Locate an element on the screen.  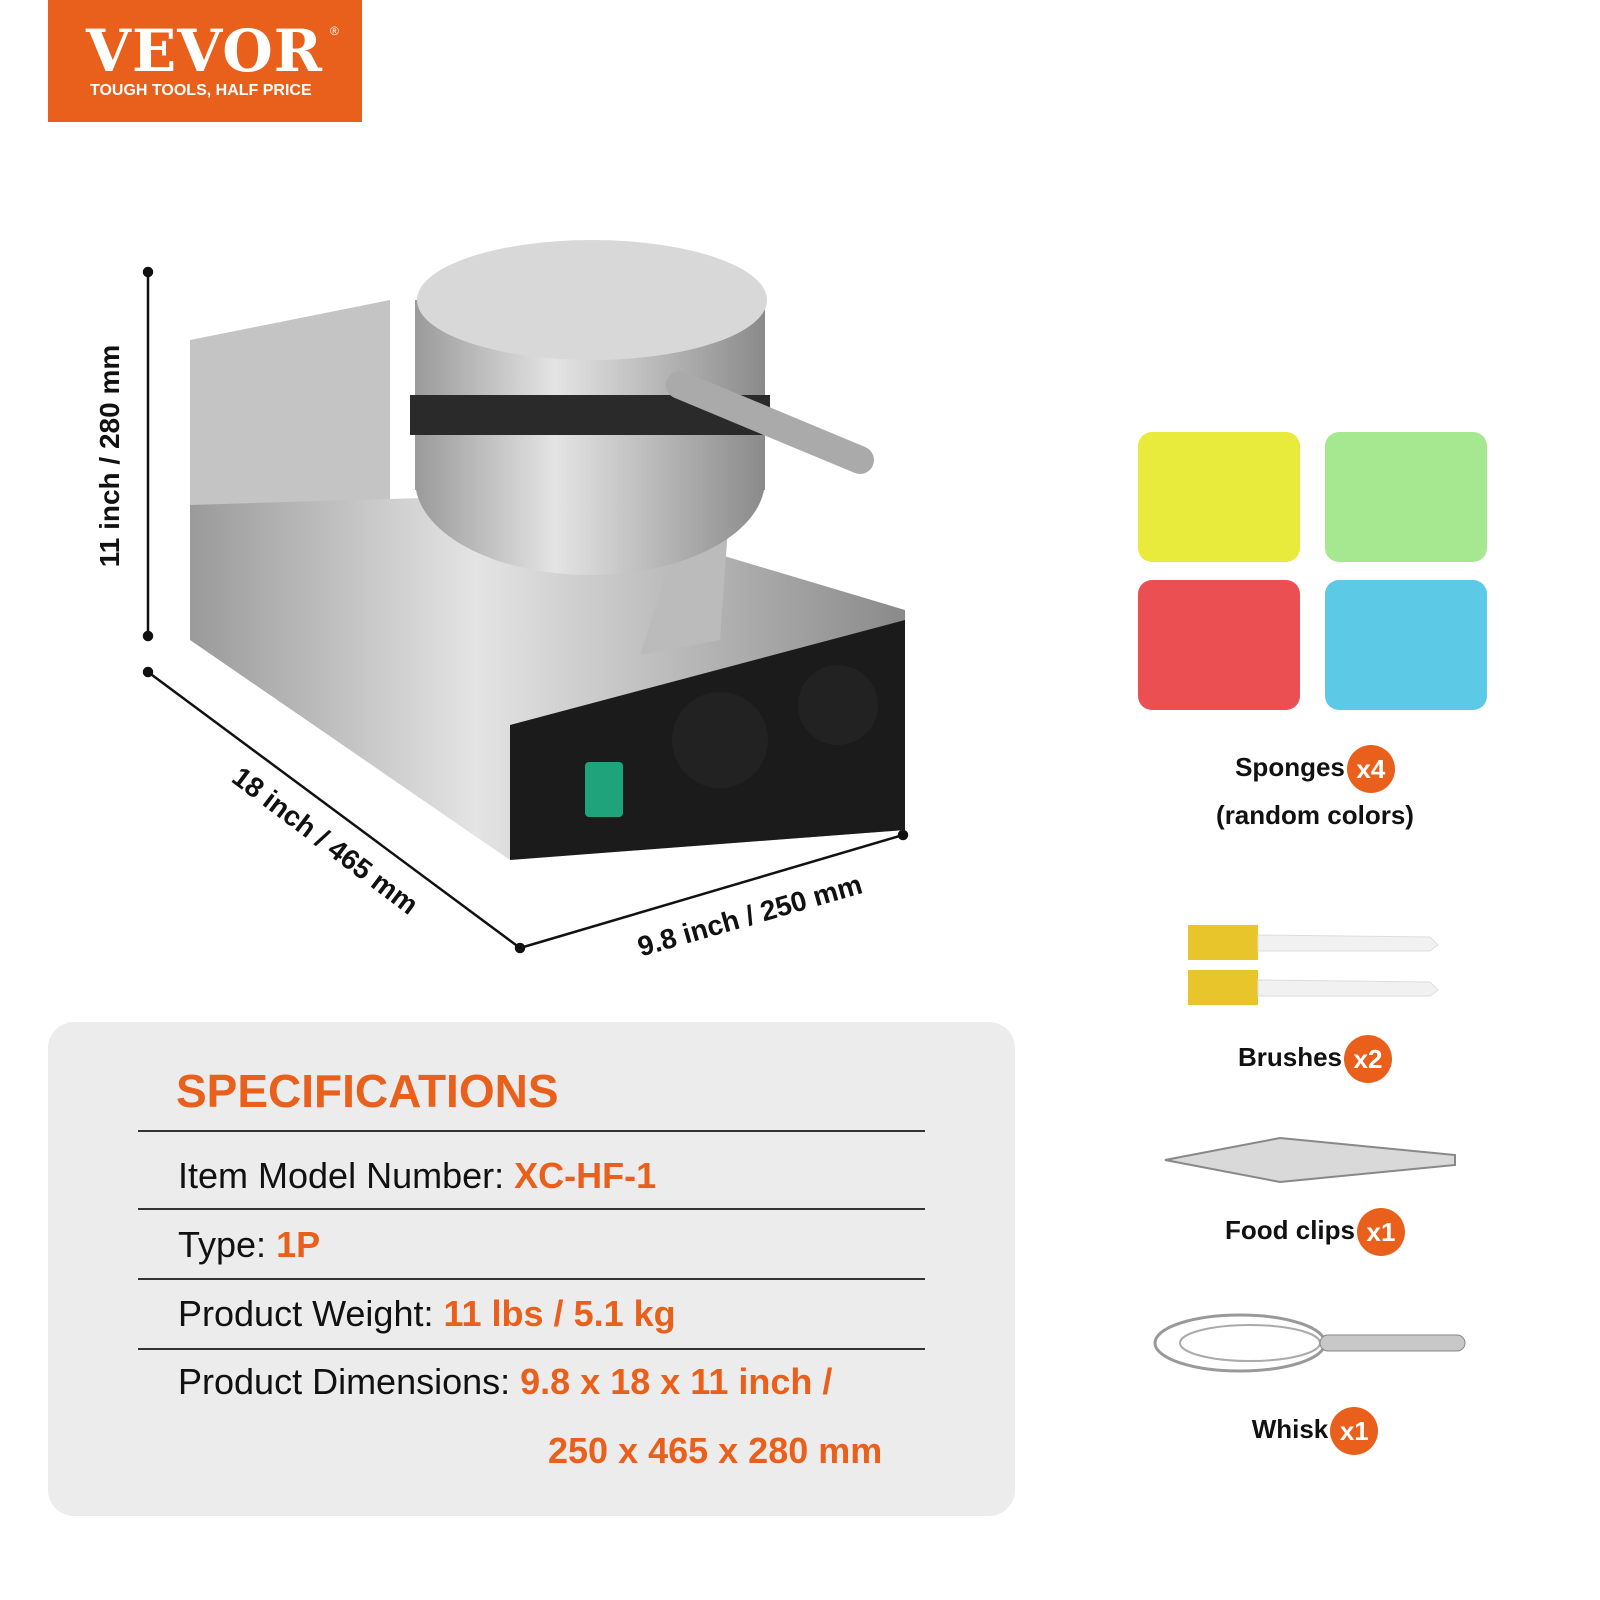
spec-value: 11 lbs / 5.1 kg is located at coordinates (559, 1313).